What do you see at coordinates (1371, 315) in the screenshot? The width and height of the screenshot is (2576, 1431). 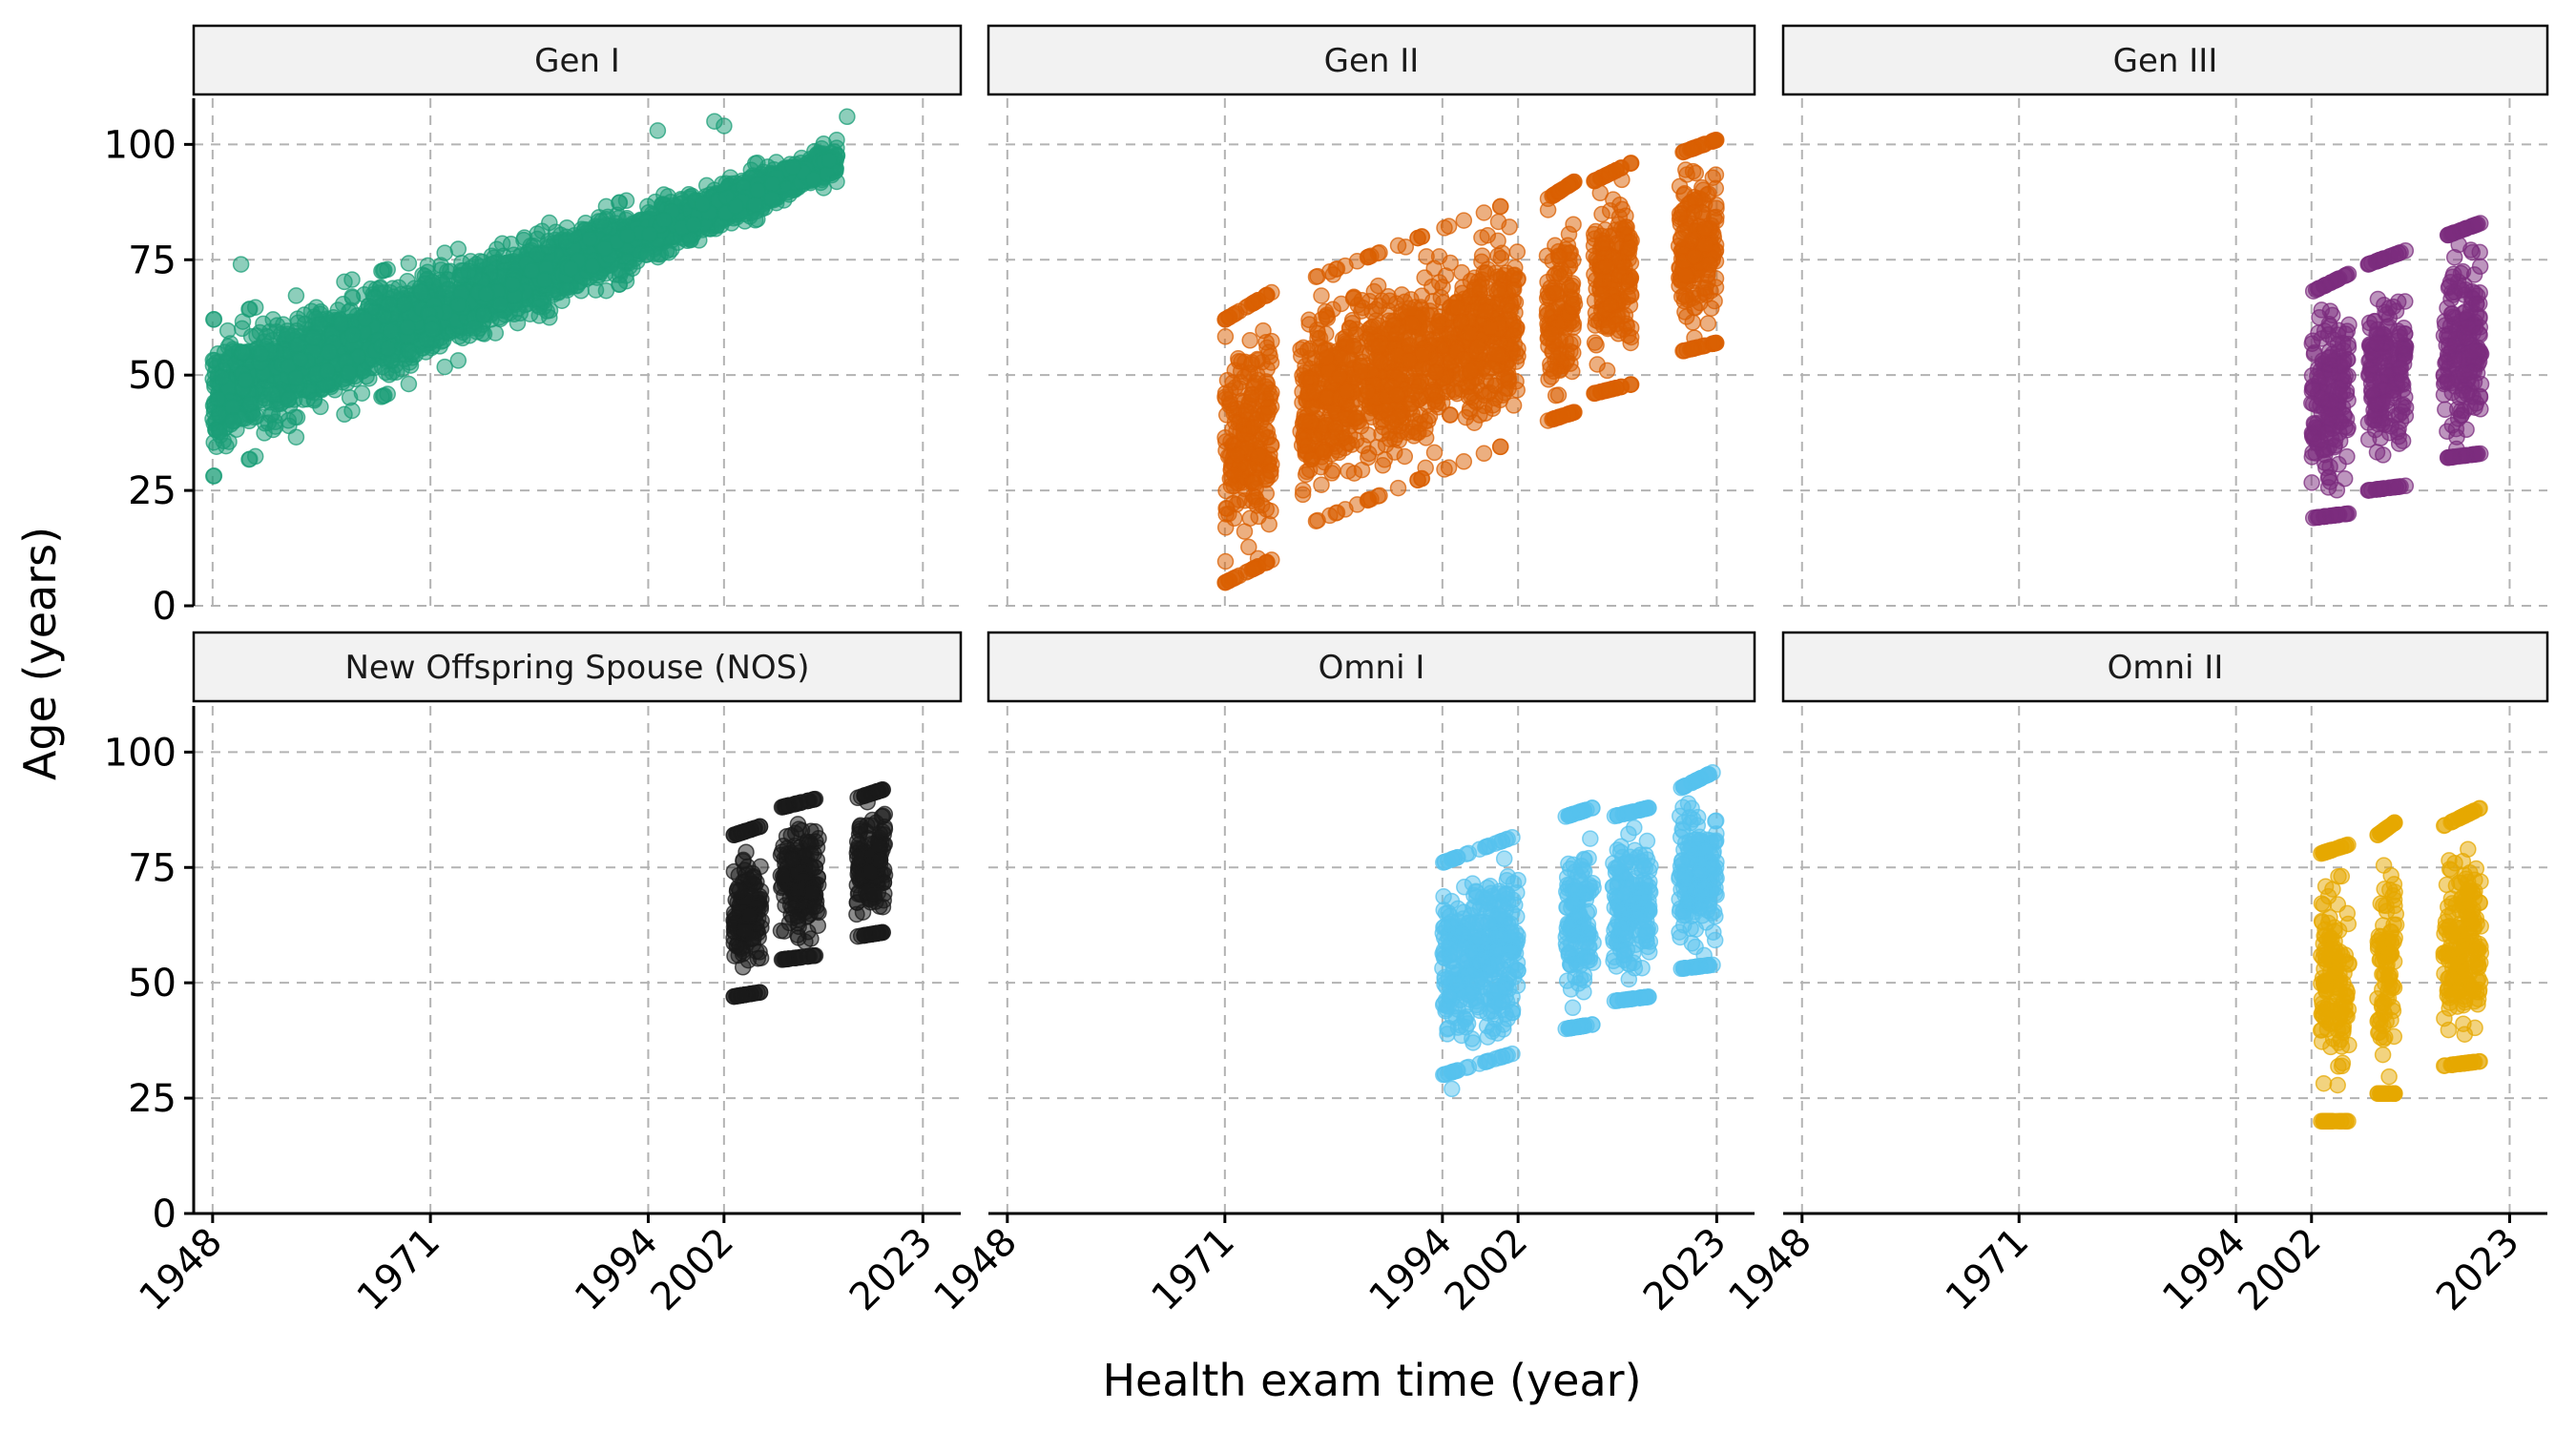 I see `facet-panel: Gen II` at bounding box center [1371, 315].